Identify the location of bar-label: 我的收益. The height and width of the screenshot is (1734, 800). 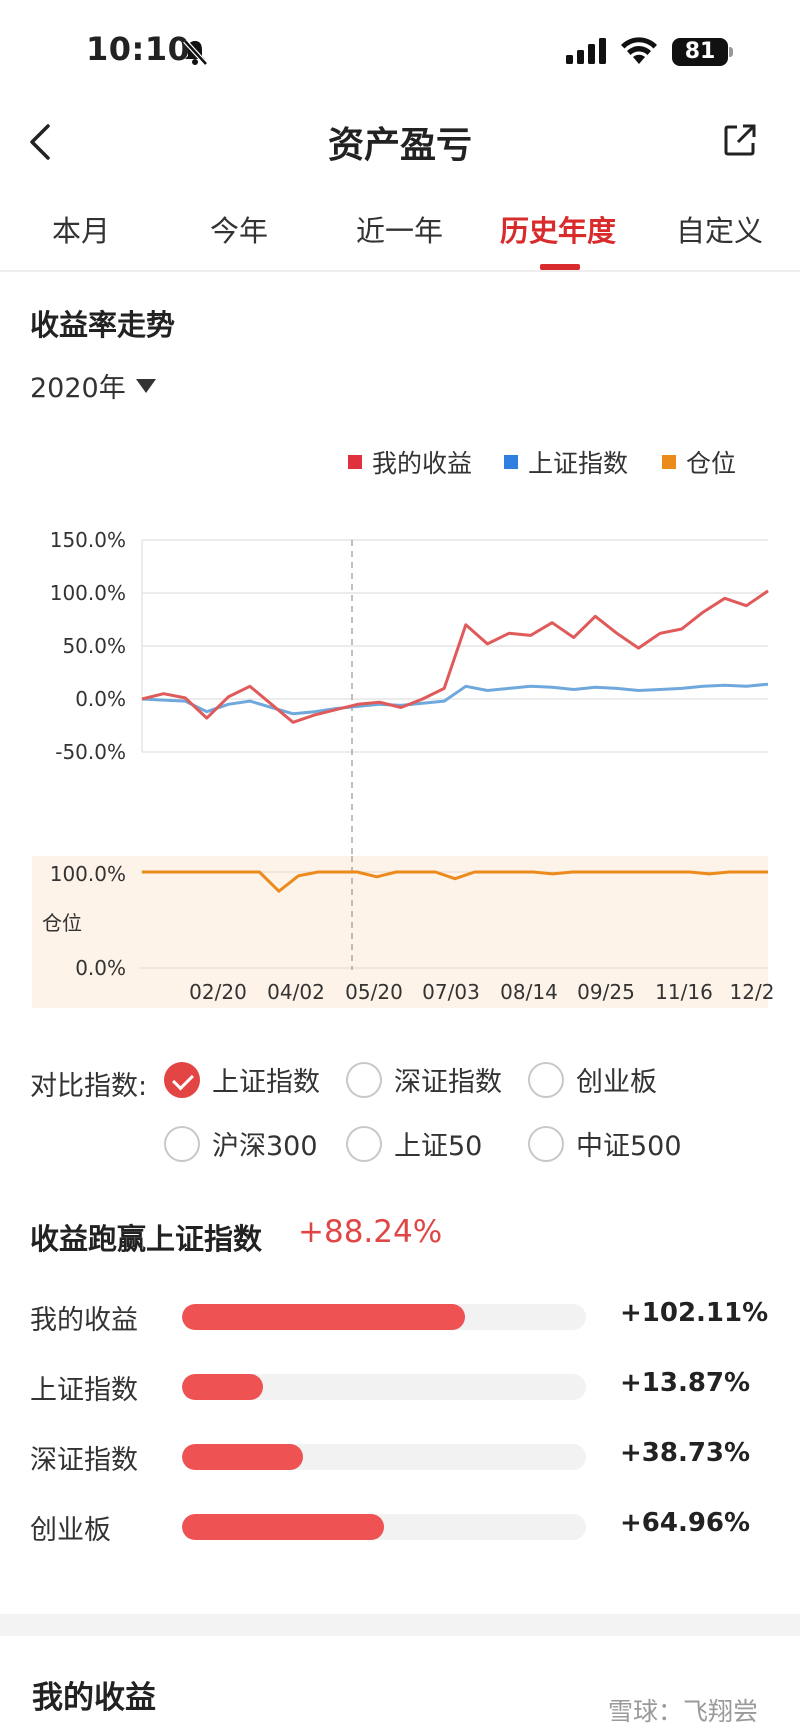
(84, 1320).